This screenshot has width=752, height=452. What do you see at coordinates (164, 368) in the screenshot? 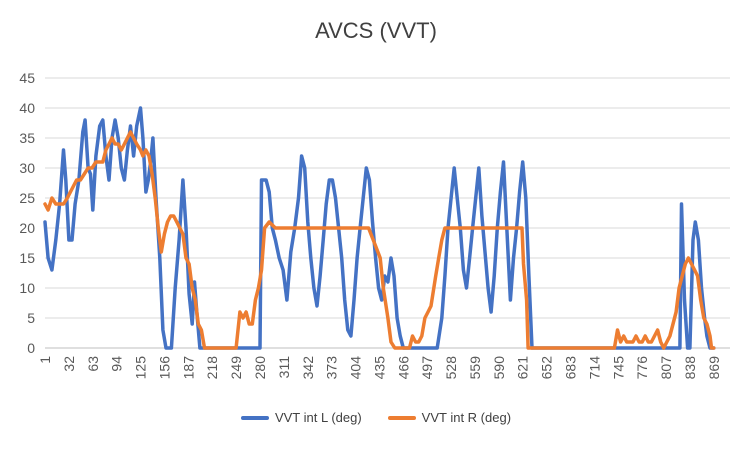
I see `x-tick-label: 156` at bounding box center [164, 368].